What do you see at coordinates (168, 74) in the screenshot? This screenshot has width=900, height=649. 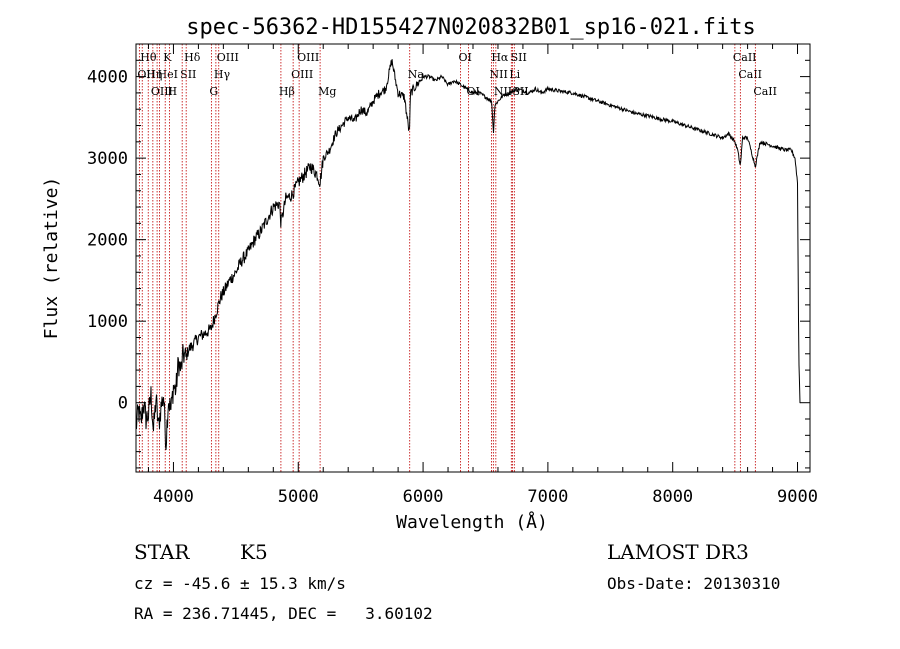 I see `spectral-line-label: HeI` at bounding box center [168, 74].